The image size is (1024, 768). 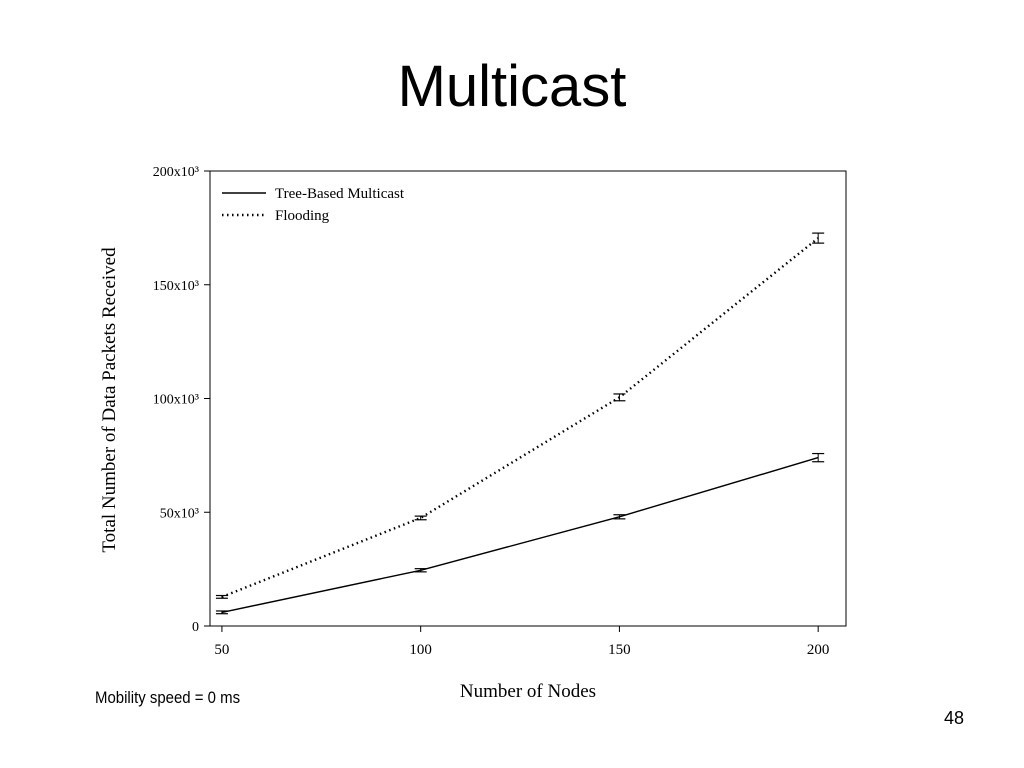 I want to click on legend: Tree-Based Multicast Flooding, so click(x=313, y=205).